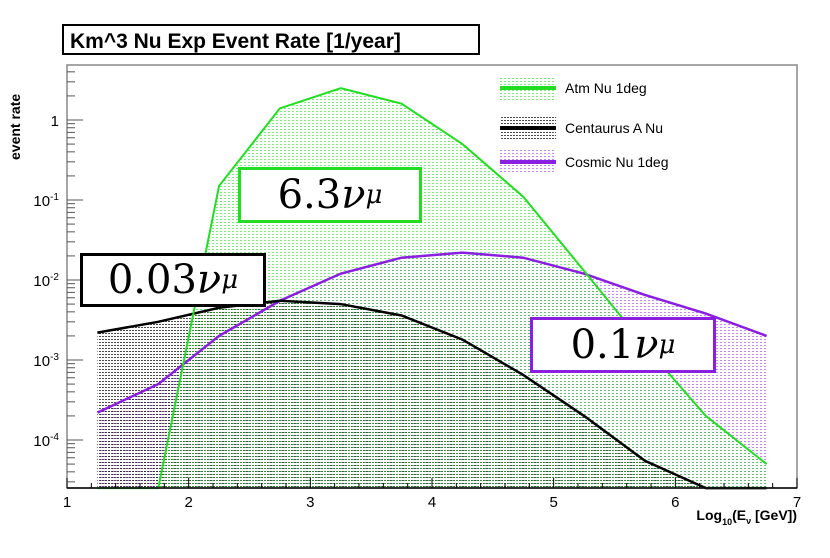  Describe the element at coordinates (614, 128) in the screenshot. I see `legend-label: Centaurus A Nu` at that location.